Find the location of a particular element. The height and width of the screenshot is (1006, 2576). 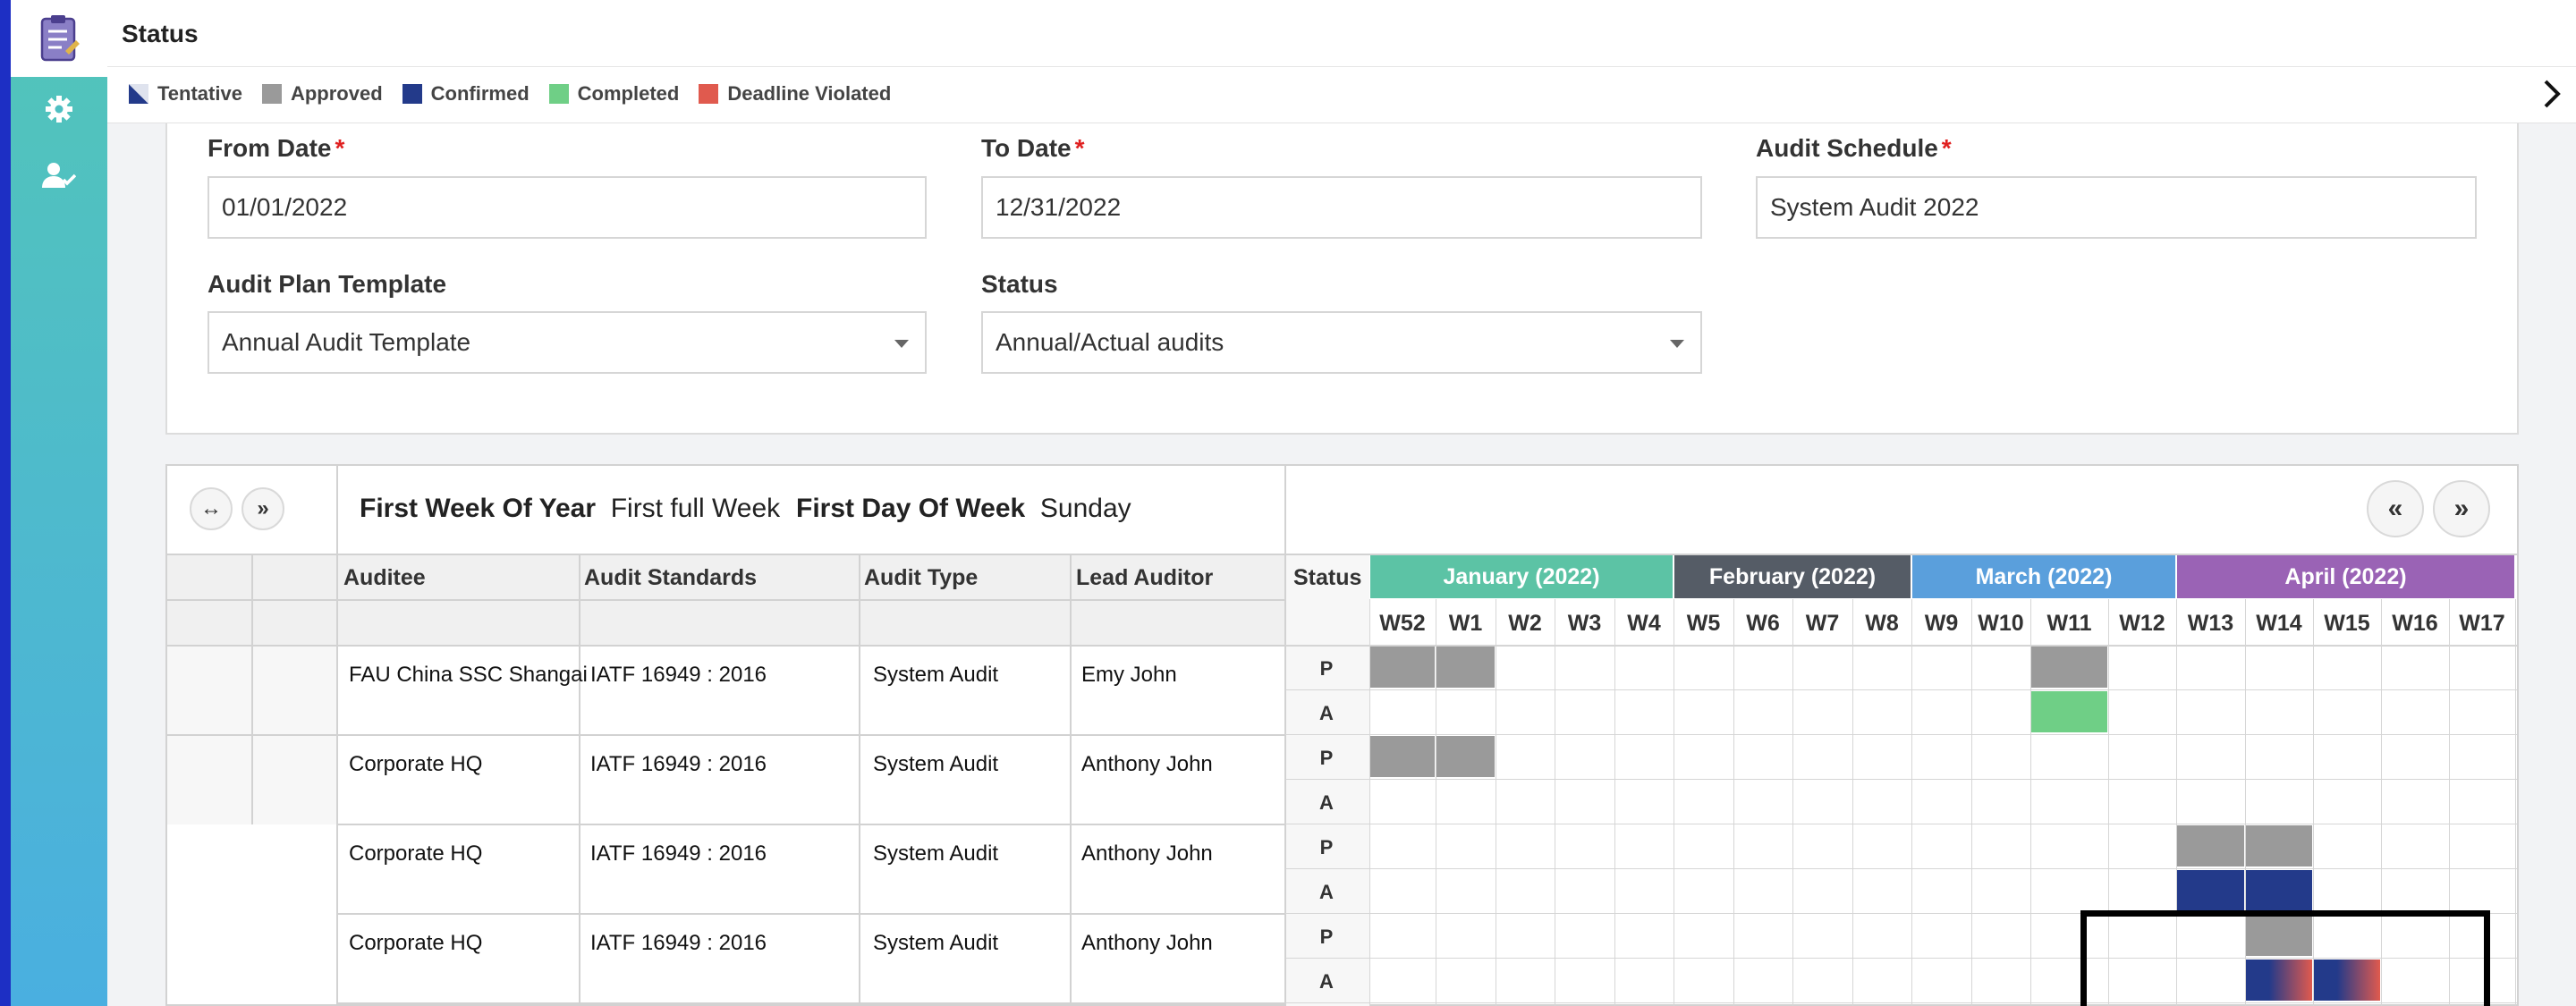

audit-plan-template-select: Annual Audit Template is located at coordinates (567, 342).